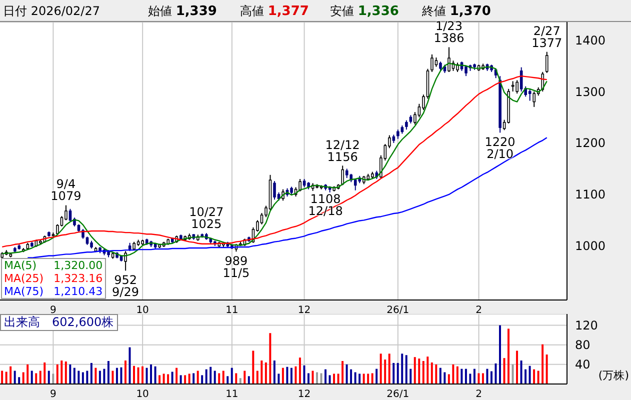 The height and width of the screenshot is (400, 631). What do you see at coordinates (24, 291) in the screenshot?
I see `text: MA(75)` at bounding box center [24, 291].